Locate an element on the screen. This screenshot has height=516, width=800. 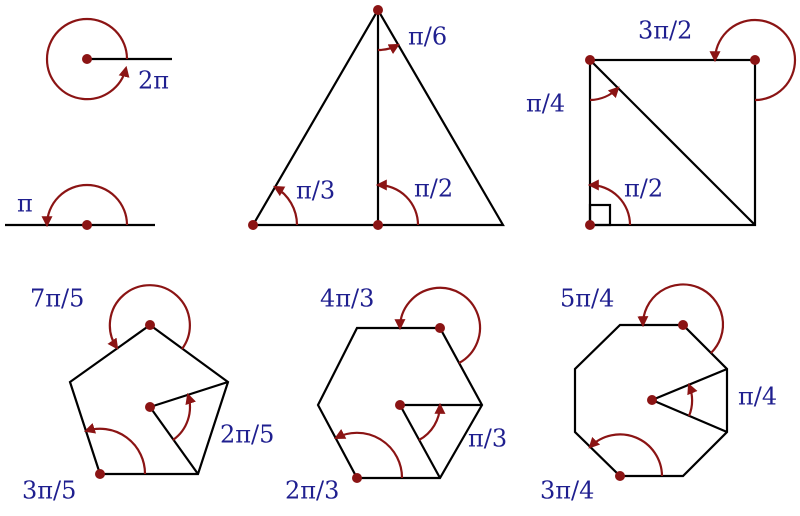
full-turn: 2π is located at coordinates (108, 59).